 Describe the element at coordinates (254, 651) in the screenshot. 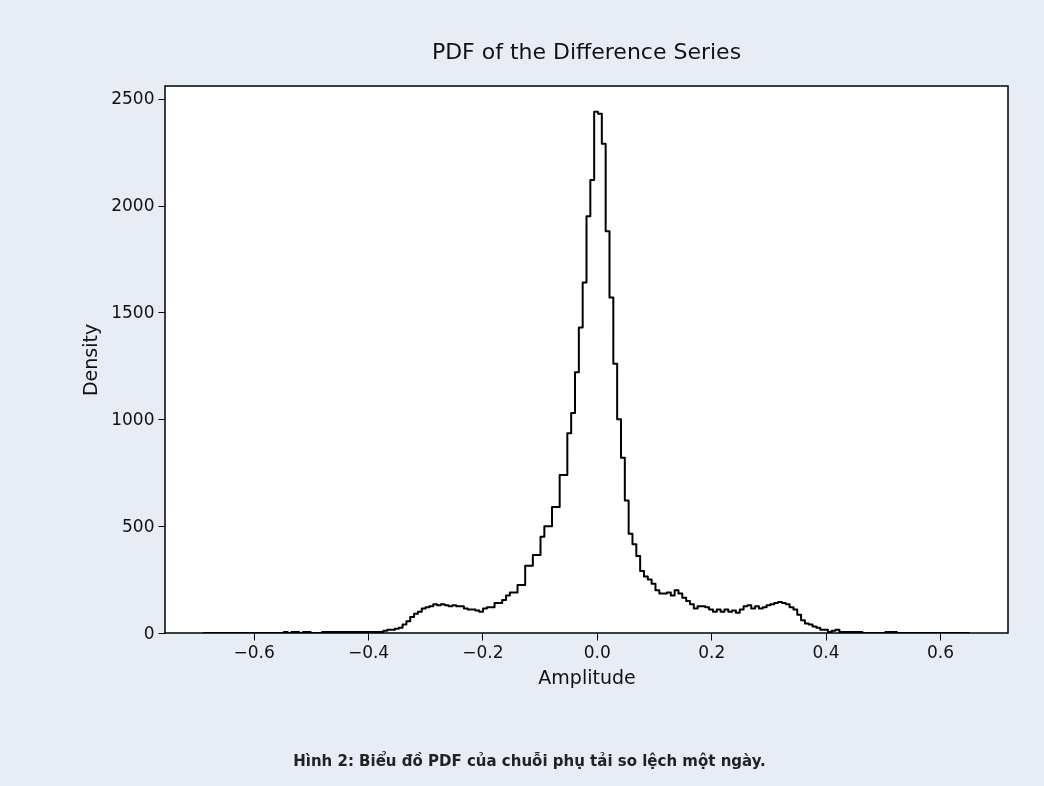

I see `x-tick-label: −0.6` at that location.